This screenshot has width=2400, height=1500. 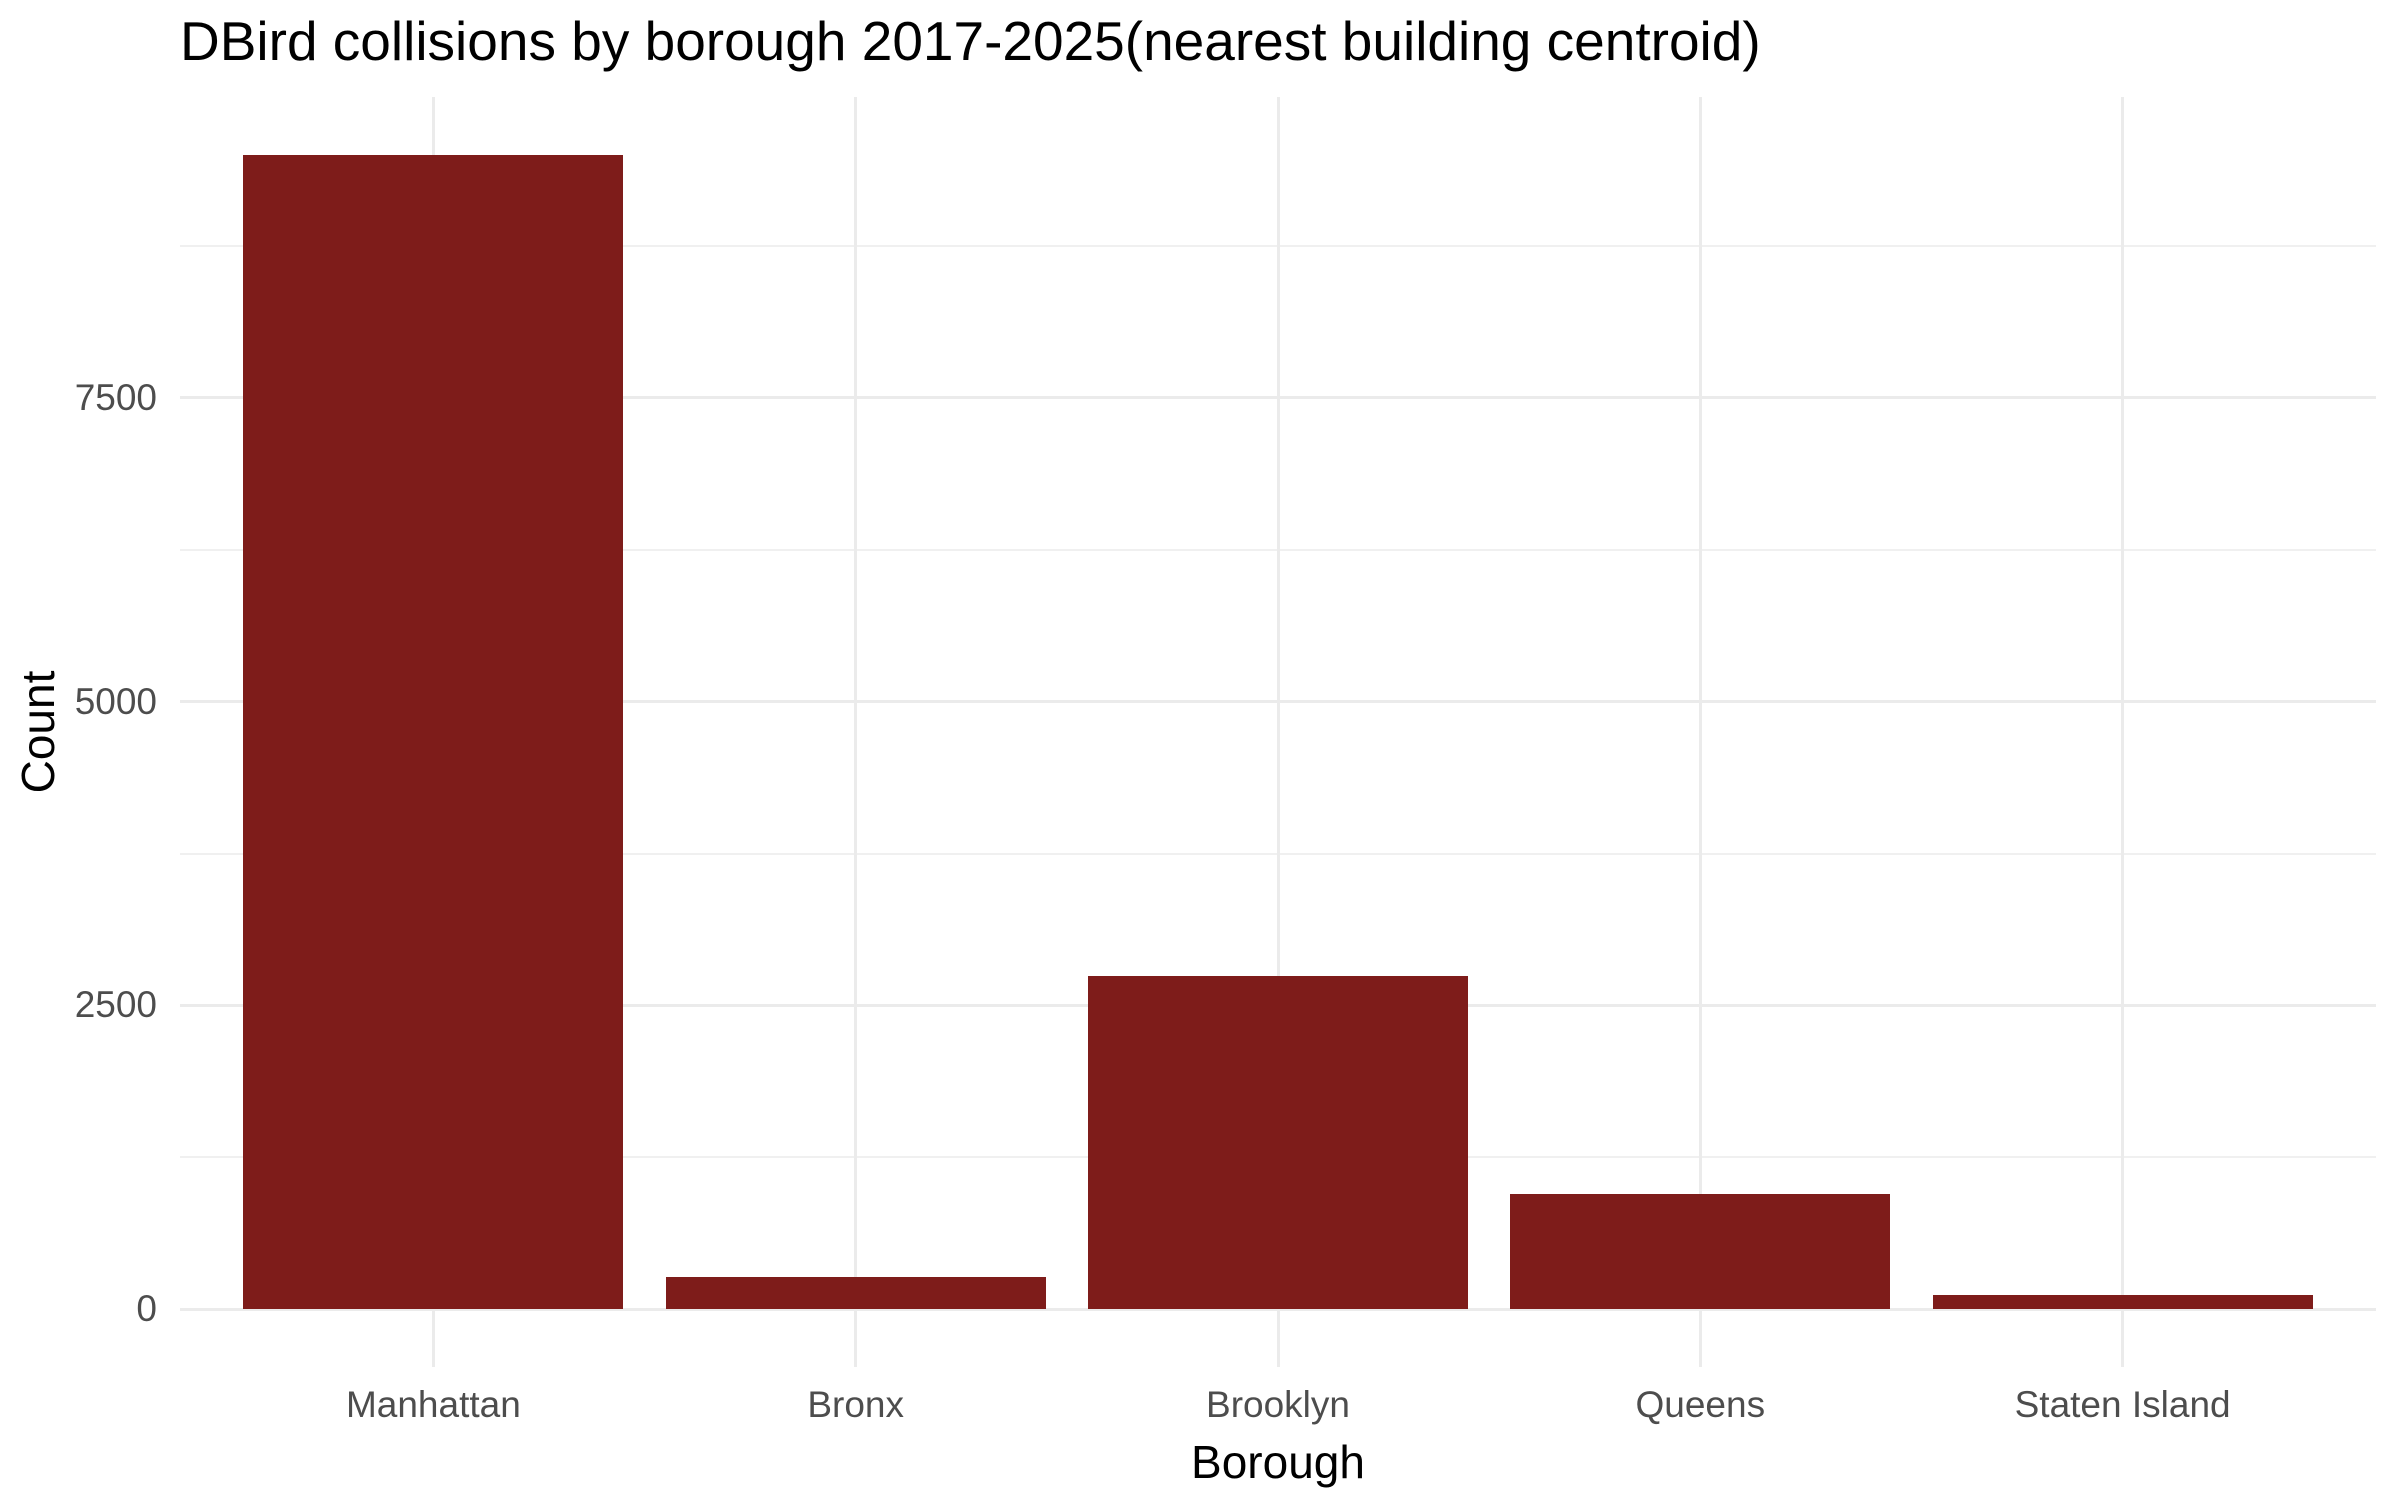 I want to click on gridline-vert-brooklyn, so click(x=1278, y=732).